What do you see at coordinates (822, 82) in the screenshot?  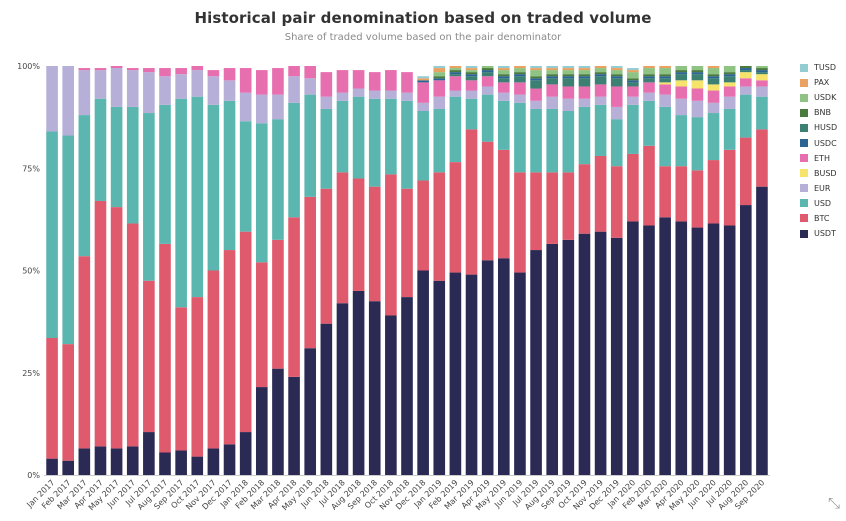 I see `legend-item-pax: PAX` at bounding box center [822, 82].